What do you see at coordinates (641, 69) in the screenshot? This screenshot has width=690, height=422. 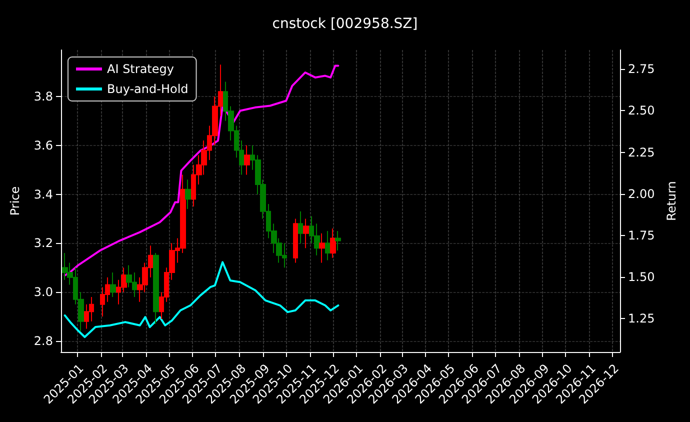 I see `y2-tick-label: 2.75` at bounding box center [641, 69].